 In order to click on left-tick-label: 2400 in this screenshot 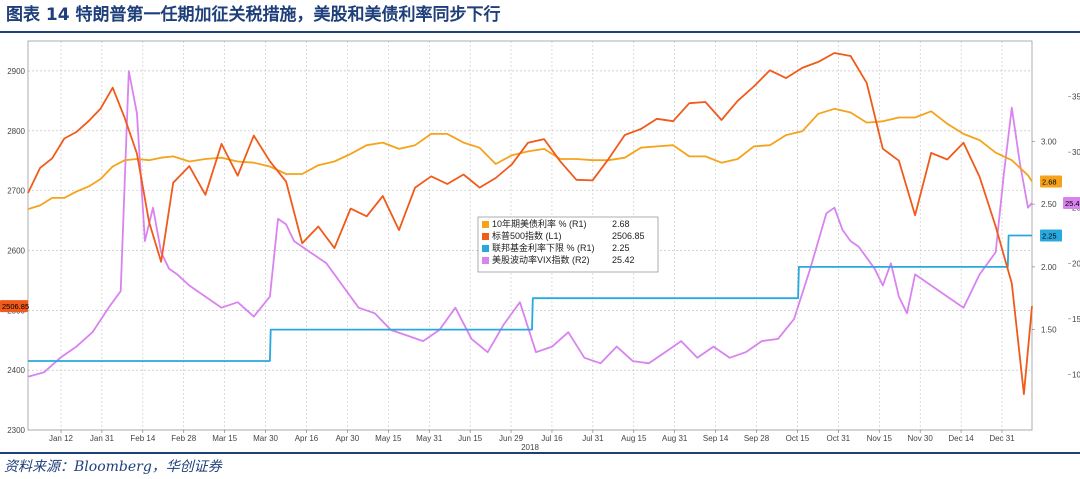, I will do `click(16, 370)`.